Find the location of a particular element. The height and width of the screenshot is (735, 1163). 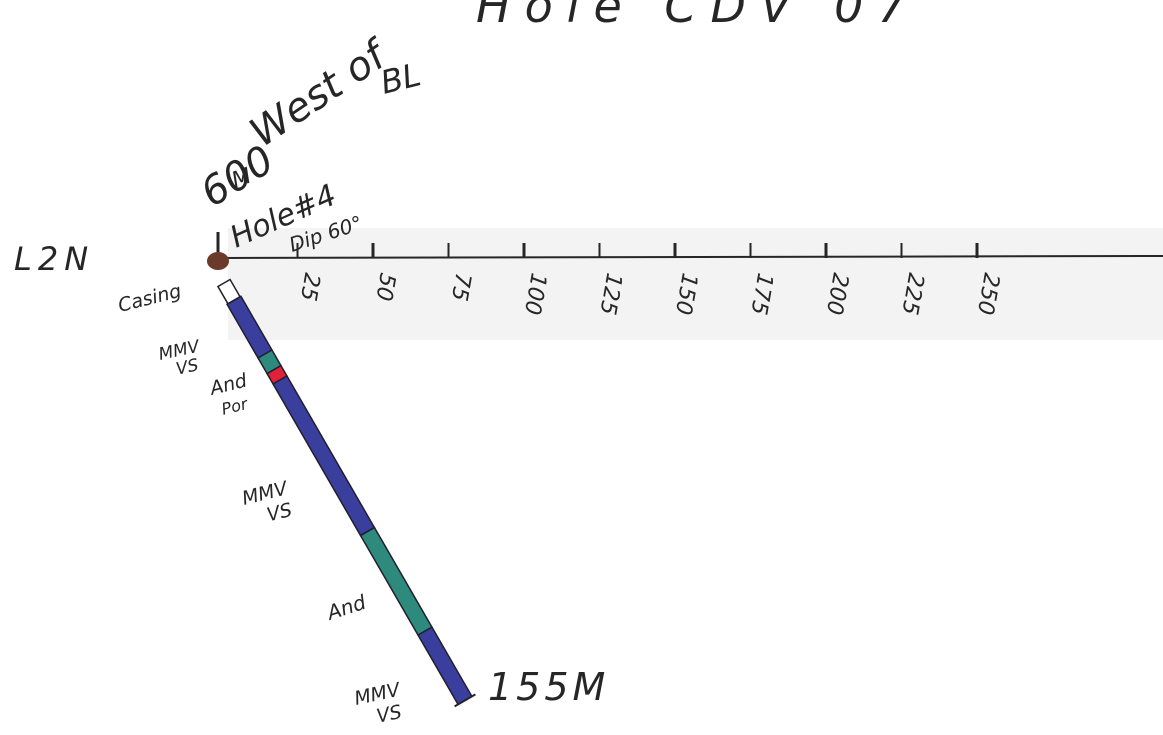

interval-label-mmv-upper-line2: VS is located at coordinates (187, 367).